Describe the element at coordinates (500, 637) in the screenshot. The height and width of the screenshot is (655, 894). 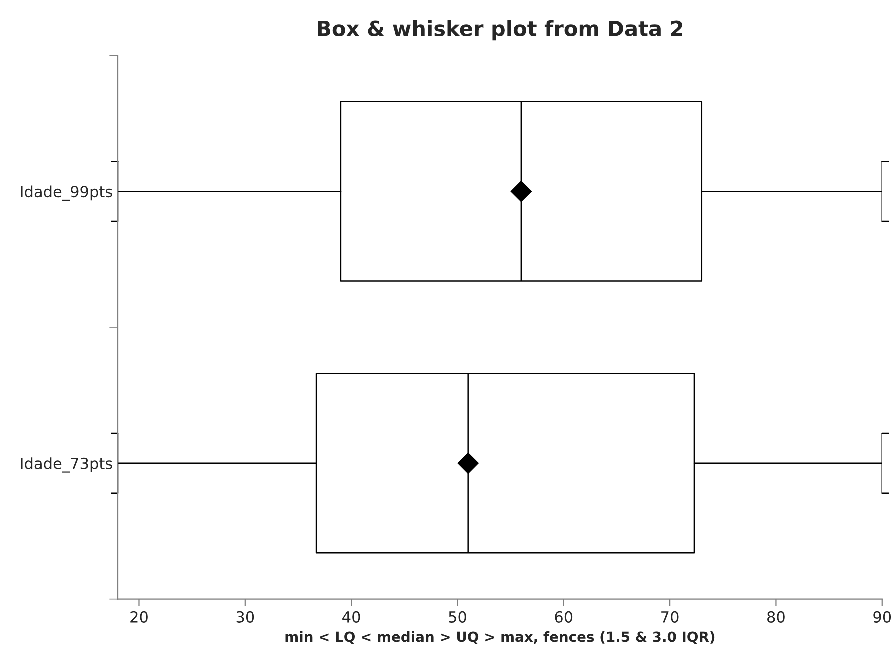
I see `x-axis-title: min < LQ < median > UQ > max, fences (1.5 & 3.0 IQR)` at that location.